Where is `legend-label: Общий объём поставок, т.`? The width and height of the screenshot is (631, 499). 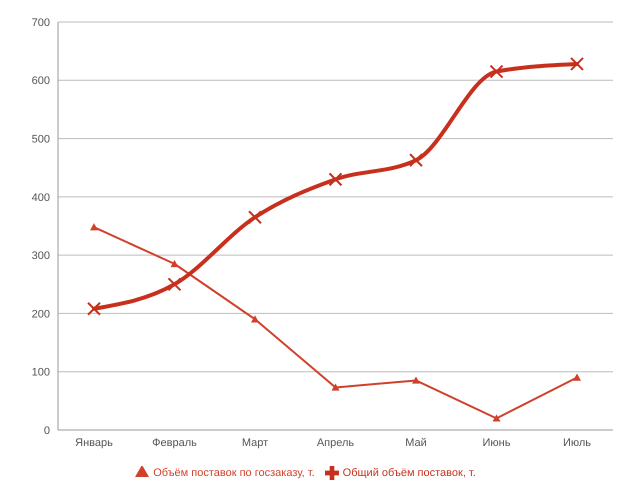
legend-label: Общий объём поставок, т. is located at coordinates (409, 472).